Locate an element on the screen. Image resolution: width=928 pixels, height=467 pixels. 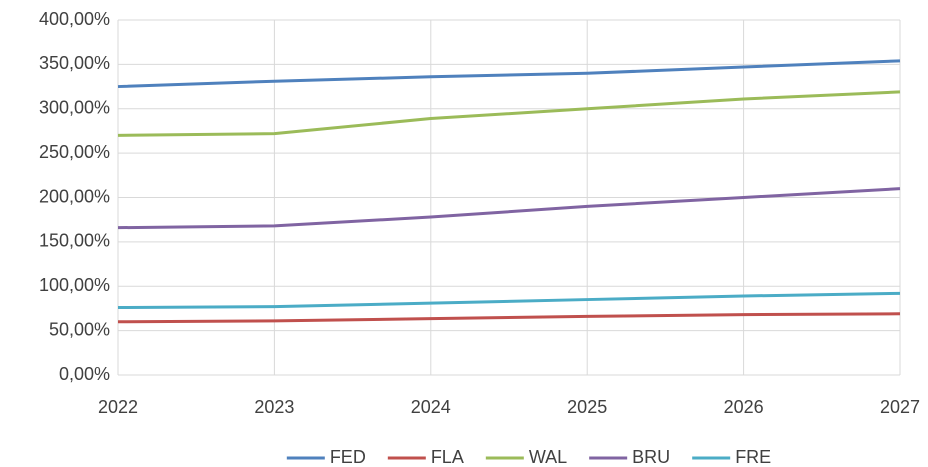
y-tick-label: 150,00% is located at coordinates (74, 241).